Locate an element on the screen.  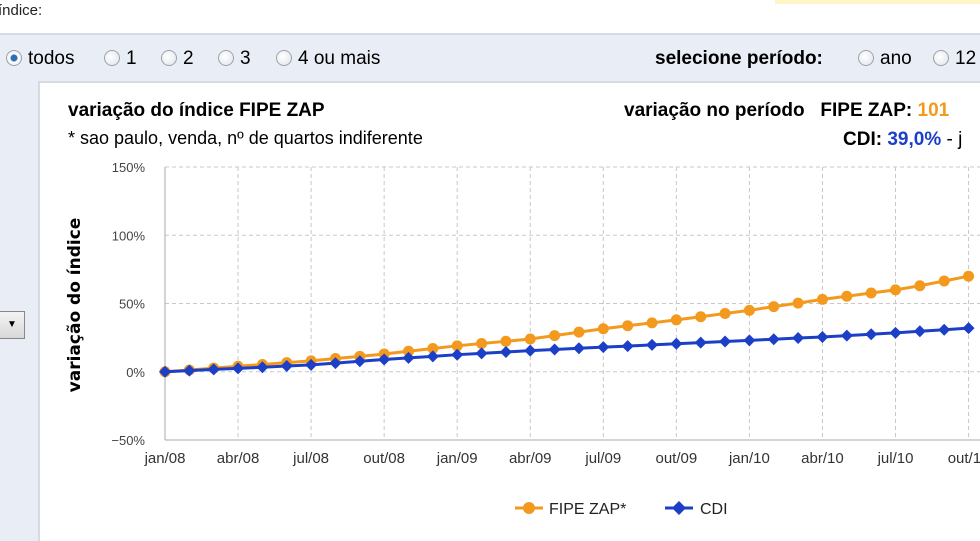
chevron-down-icon: ▼ is located at coordinates (12, 324).